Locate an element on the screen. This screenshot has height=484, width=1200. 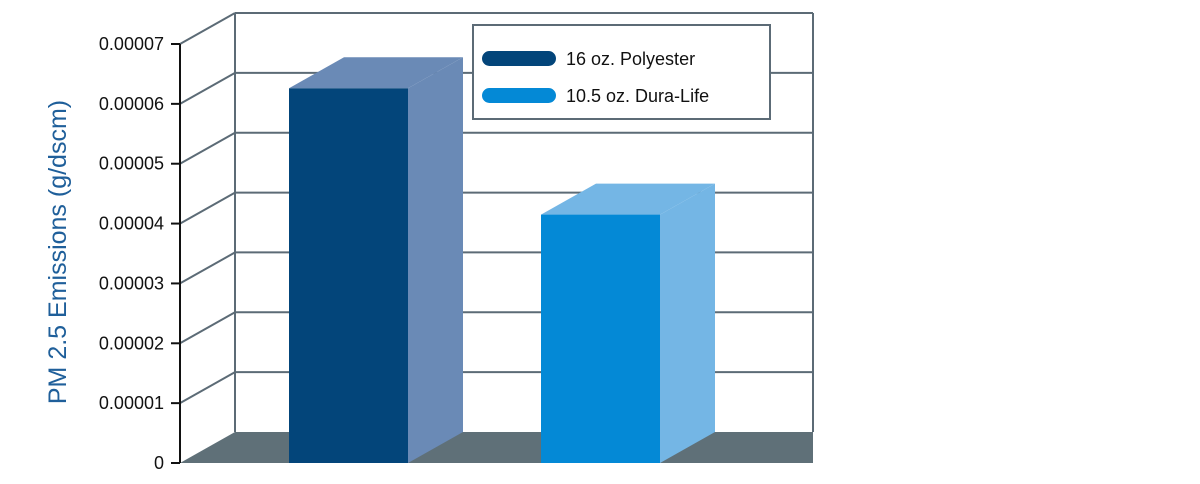
y-tick-label: 0.00001 is located at coordinates (131, 403).